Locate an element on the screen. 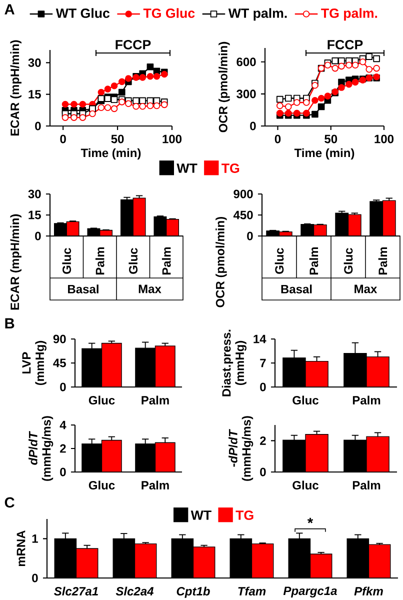 The width and height of the screenshot is (403, 600). y-tick-label: 900 is located at coordinates (243, 194).